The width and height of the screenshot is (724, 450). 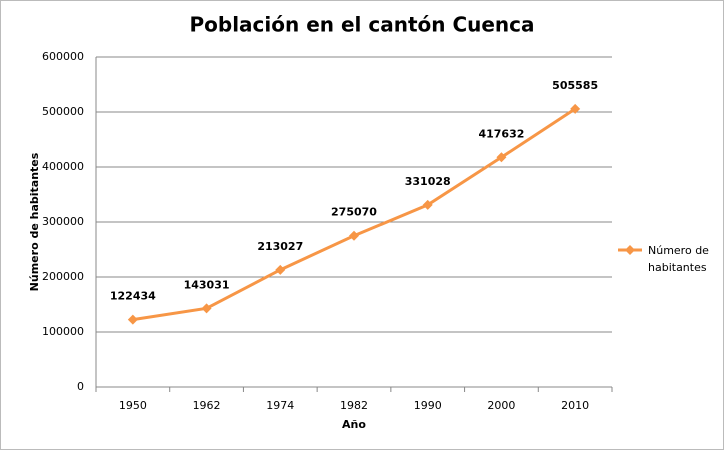 What do you see at coordinates (133, 405) in the screenshot?
I see `x-tick-label: 1950` at bounding box center [133, 405].